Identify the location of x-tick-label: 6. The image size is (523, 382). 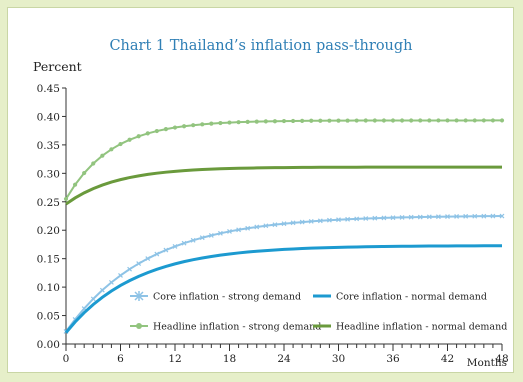
(120, 359).